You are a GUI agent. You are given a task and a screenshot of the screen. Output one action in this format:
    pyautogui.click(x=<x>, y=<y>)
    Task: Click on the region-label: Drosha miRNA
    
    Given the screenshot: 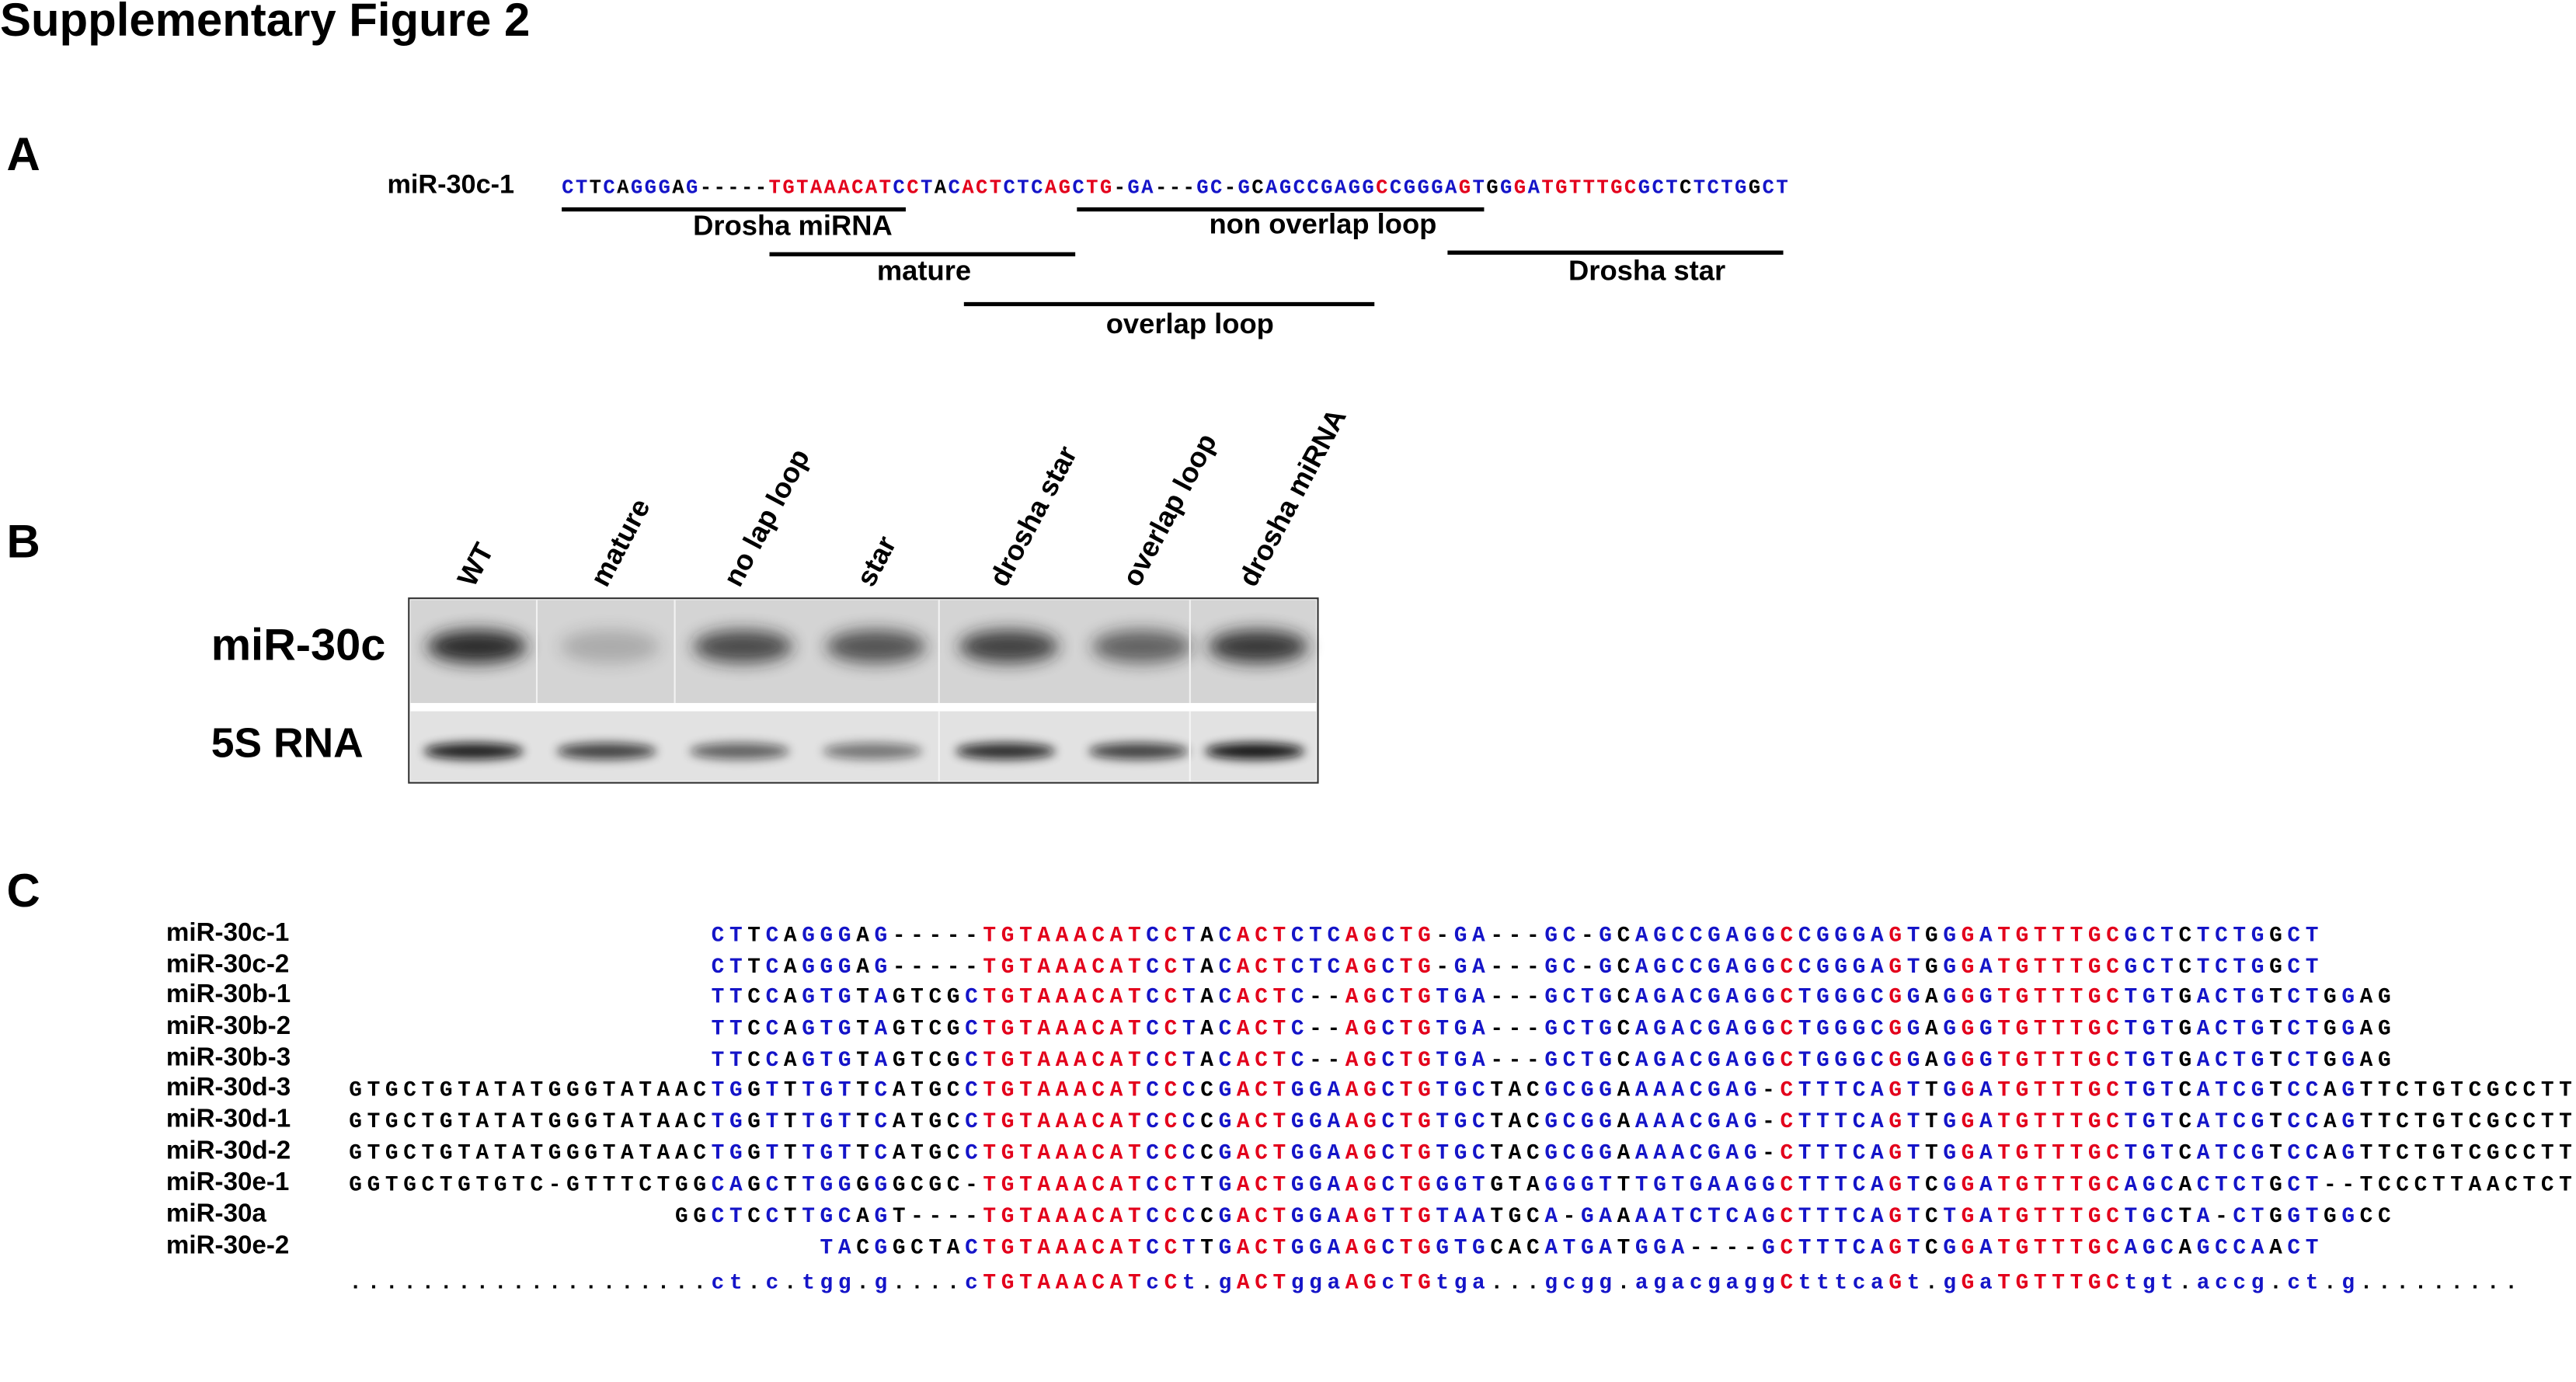 What is the action you would take?
    pyautogui.click(x=793, y=226)
    